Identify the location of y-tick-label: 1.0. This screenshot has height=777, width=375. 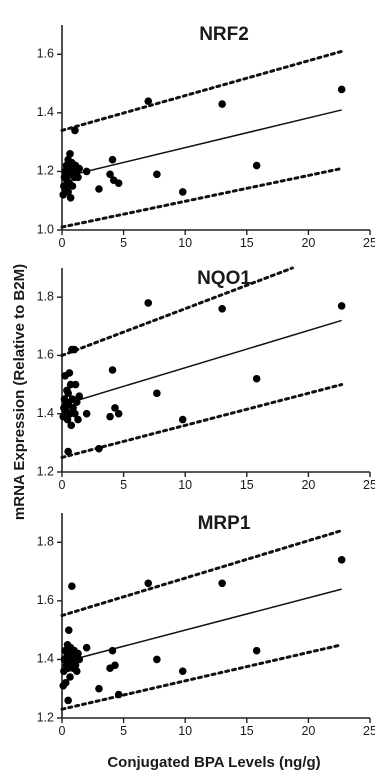
(45, 229).